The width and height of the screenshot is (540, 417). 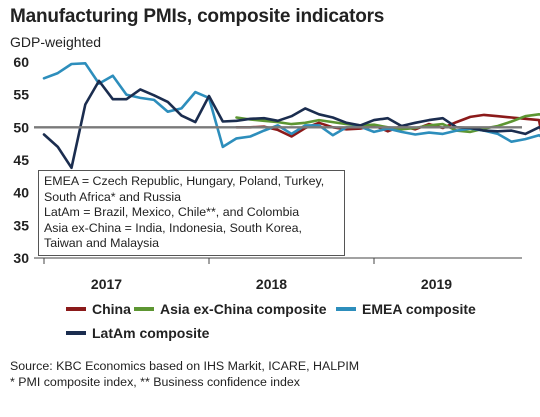 What do you see at coordinates (21, 225) in the screenshot?
I see `y-tick-label: 35` at bounding box center [21, 225].